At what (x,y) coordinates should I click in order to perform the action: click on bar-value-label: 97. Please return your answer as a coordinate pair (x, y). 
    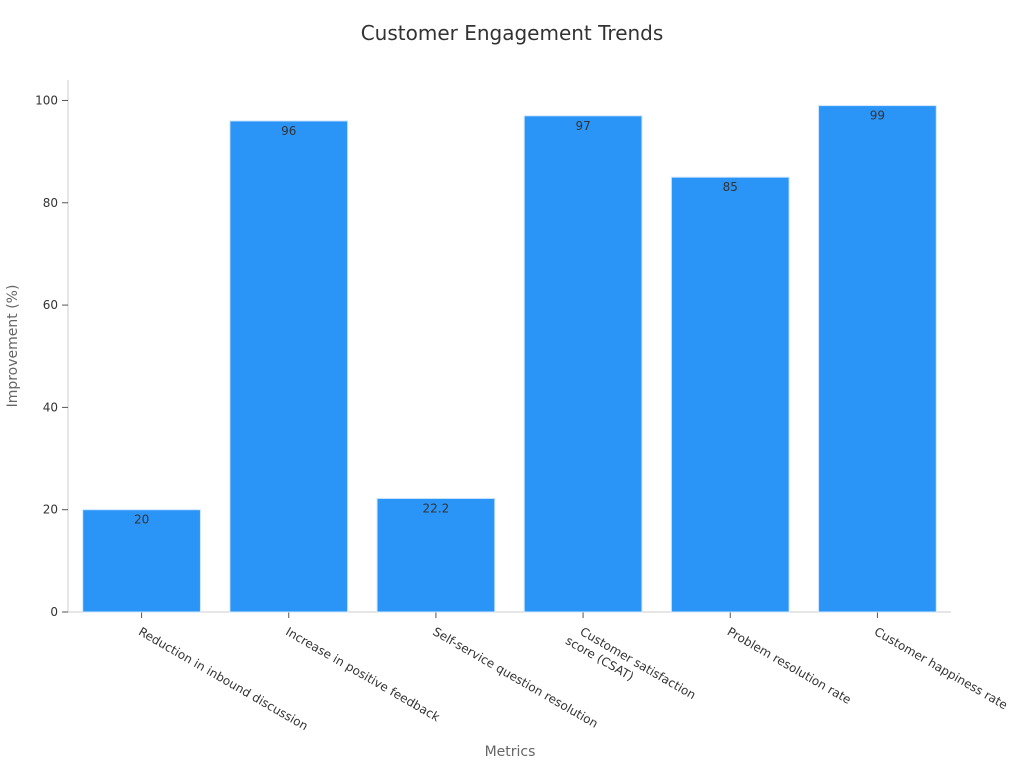
    Looking at the image, I should click on (582, 126).